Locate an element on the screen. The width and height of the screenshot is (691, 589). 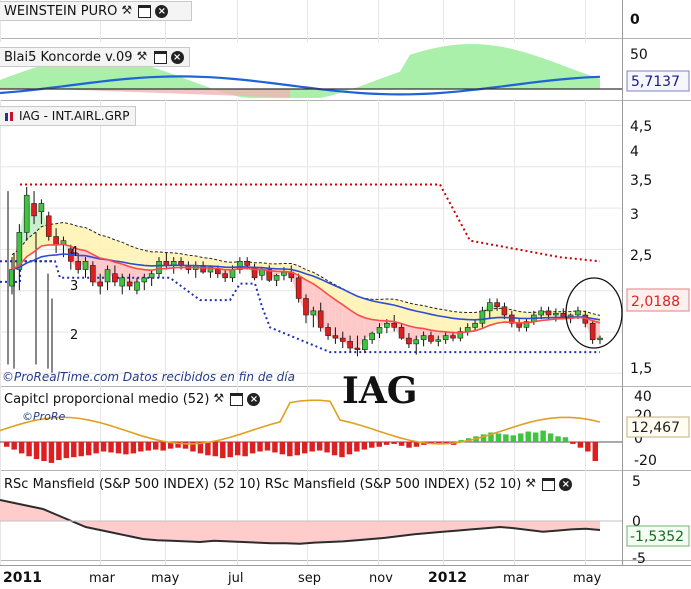
x-axis-label: mar is located at coordinates (516, 578).